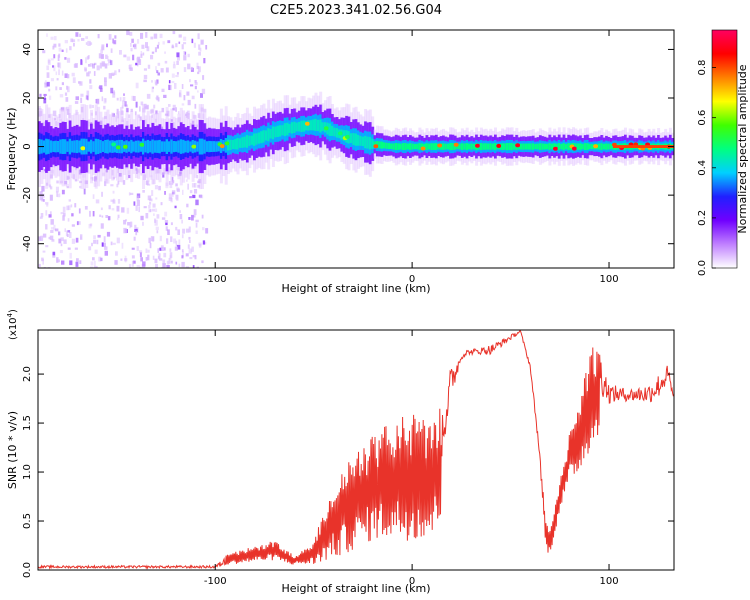  Describe the element at coordinates (412, 279) in the screenshot. I see `x-tick-label: 0` at that location.